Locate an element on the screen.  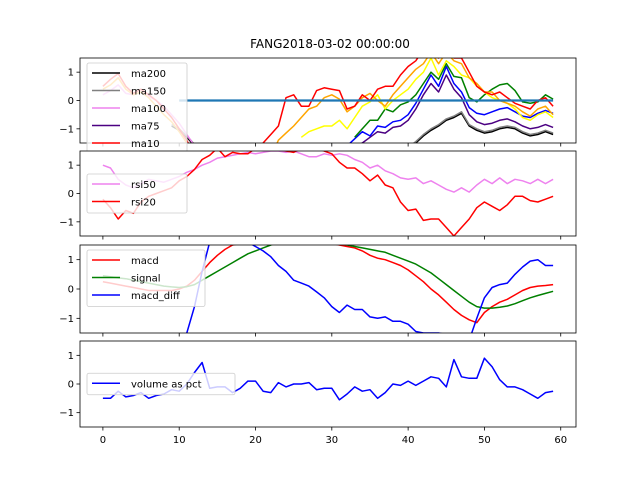
legend-label: rsi20 is located at coordinates (143, 203).